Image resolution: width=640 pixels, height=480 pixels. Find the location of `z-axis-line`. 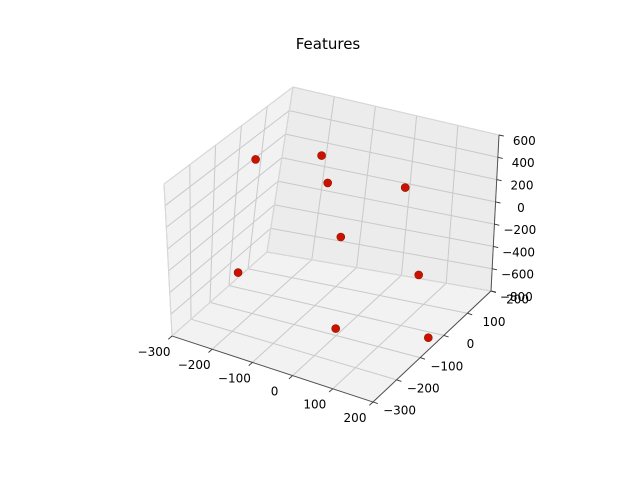

z-axis-line is located at coordinates (495, 213).